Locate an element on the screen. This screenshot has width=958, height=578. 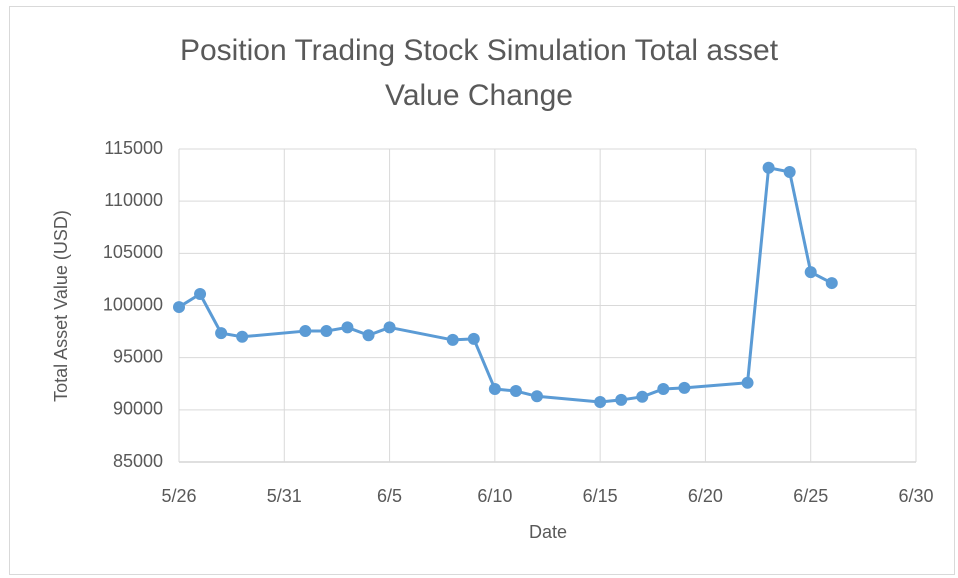
y-tick-label: 85000 is located at coordinates (138, 461).